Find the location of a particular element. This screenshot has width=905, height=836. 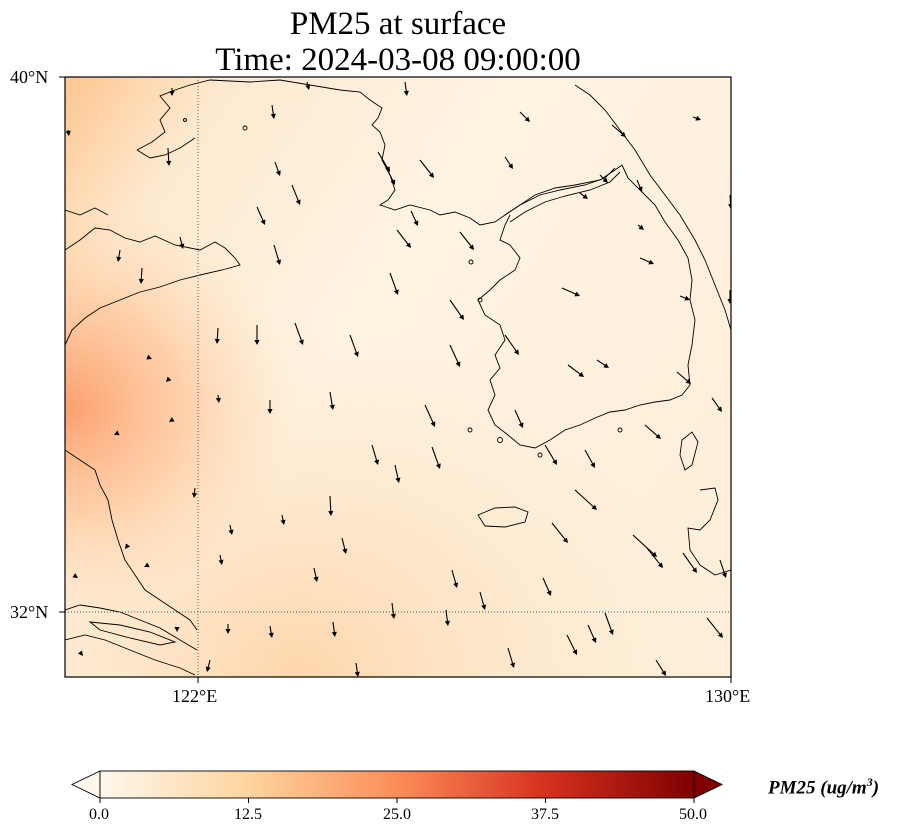

chongming-island is located at coordinates (132, 633).